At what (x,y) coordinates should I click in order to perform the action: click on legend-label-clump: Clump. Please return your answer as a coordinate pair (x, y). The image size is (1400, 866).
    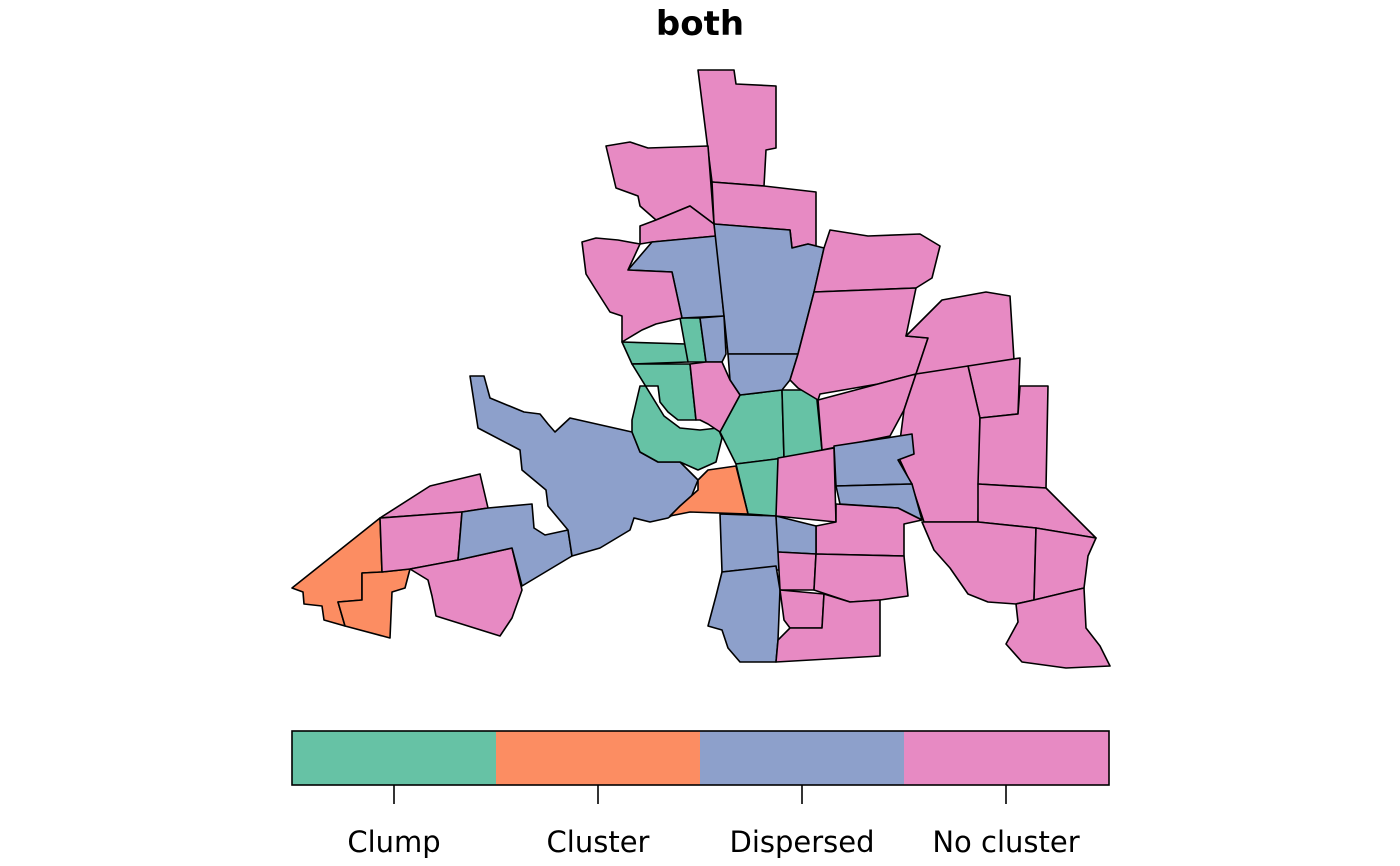
    Looking at the image, I should click on (394, 842).